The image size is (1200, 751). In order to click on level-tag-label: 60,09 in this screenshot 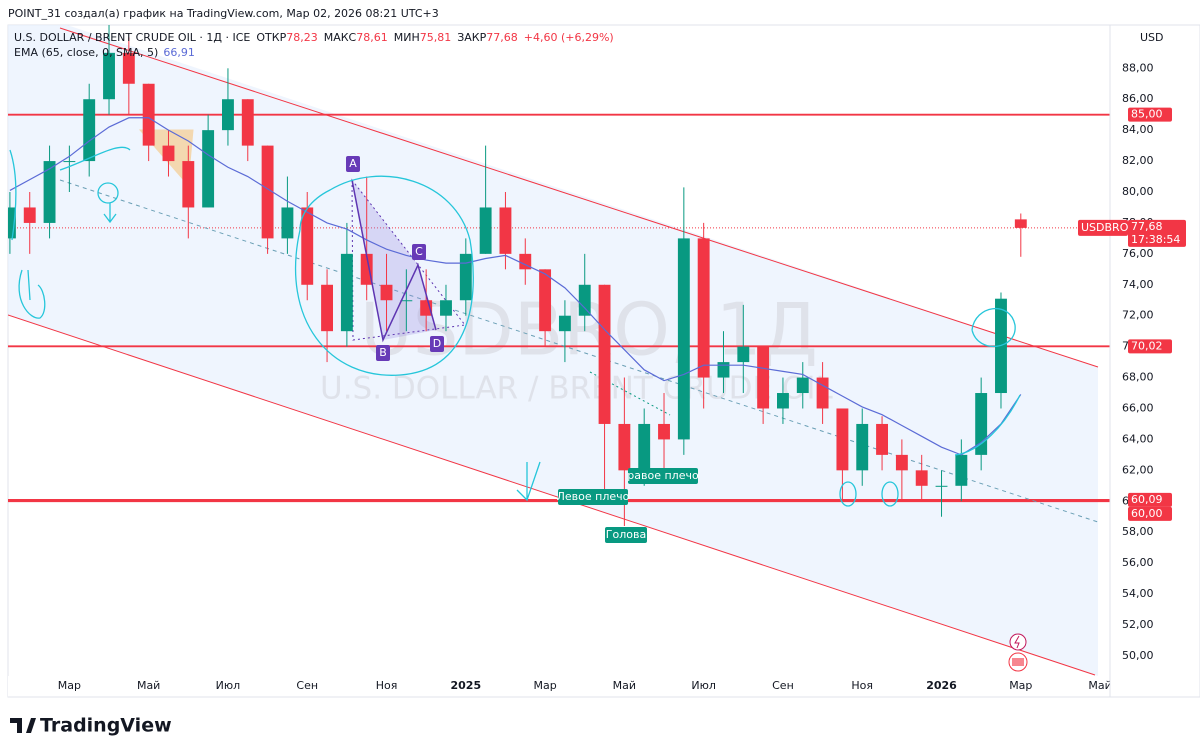, I will do `click(1147, 499)`.